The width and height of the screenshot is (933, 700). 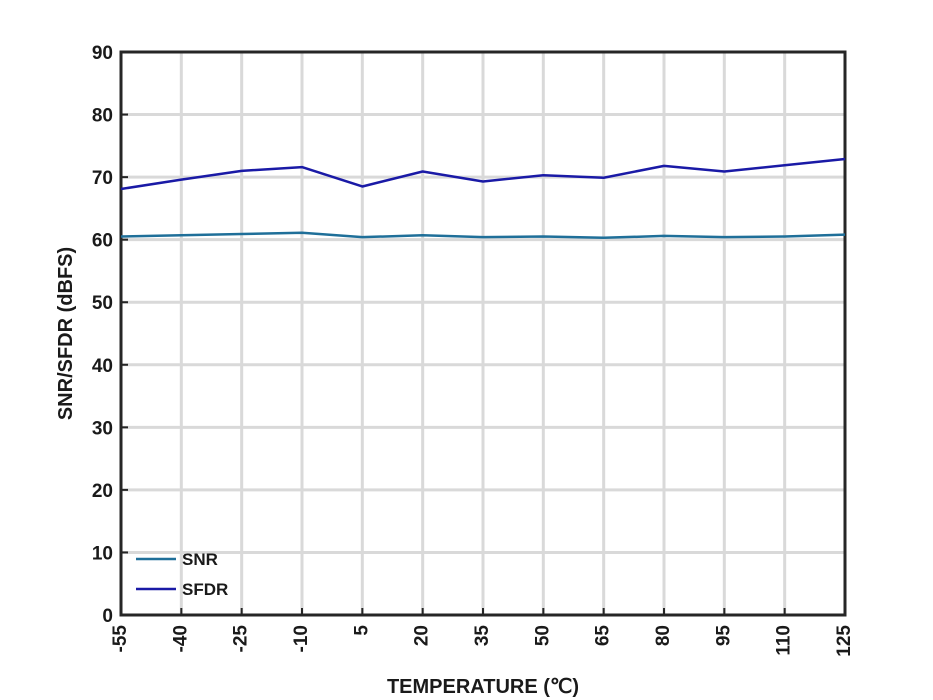 What do you see at coordinates (102, 53) in the screenshot?
I see `y-tick-label: 90` at bounding box center [102, 53].